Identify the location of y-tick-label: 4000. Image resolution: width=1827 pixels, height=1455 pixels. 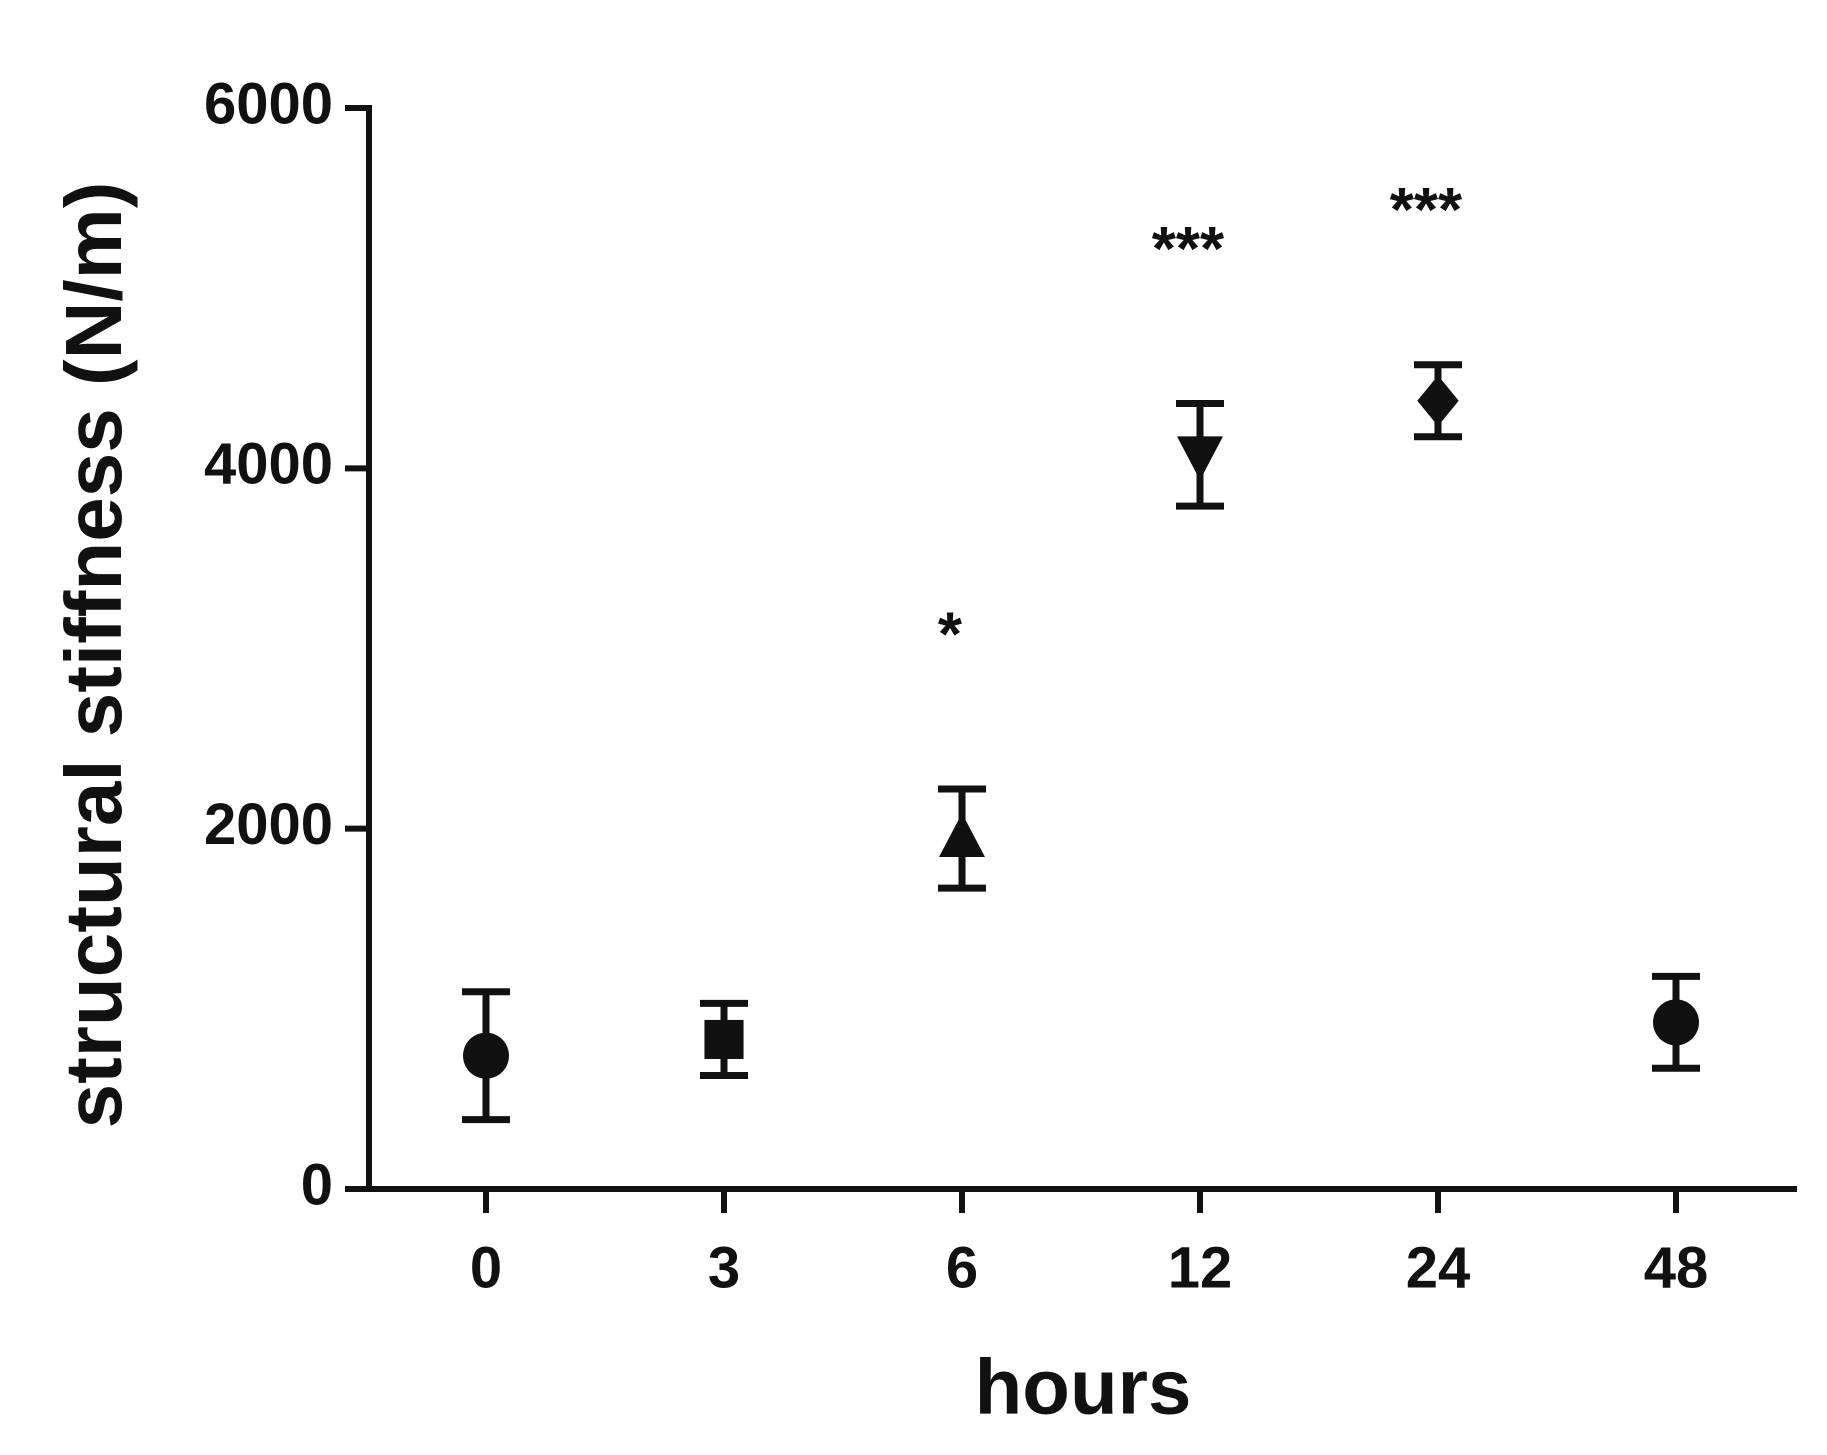
(268, 464).